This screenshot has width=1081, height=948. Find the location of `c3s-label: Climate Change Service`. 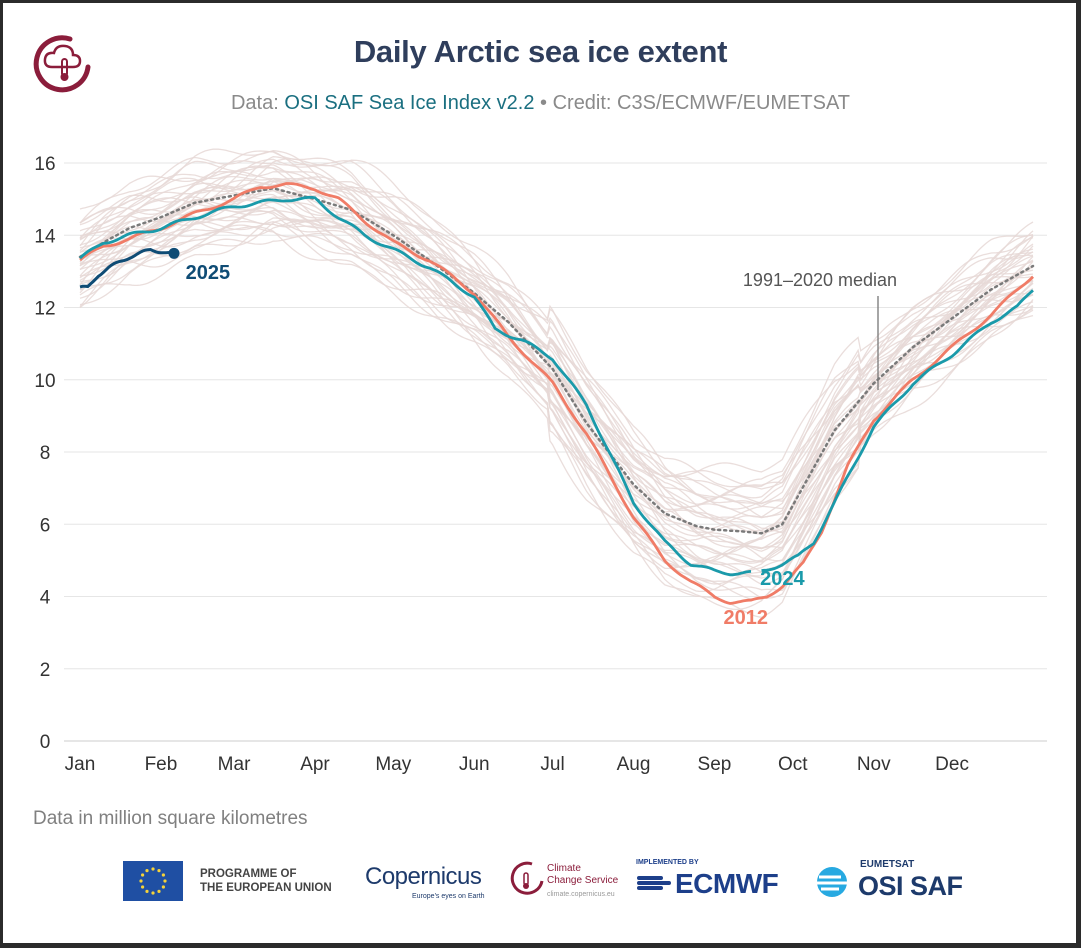

c3s-label: Climate Change Service is located at coordinates (582, 875).